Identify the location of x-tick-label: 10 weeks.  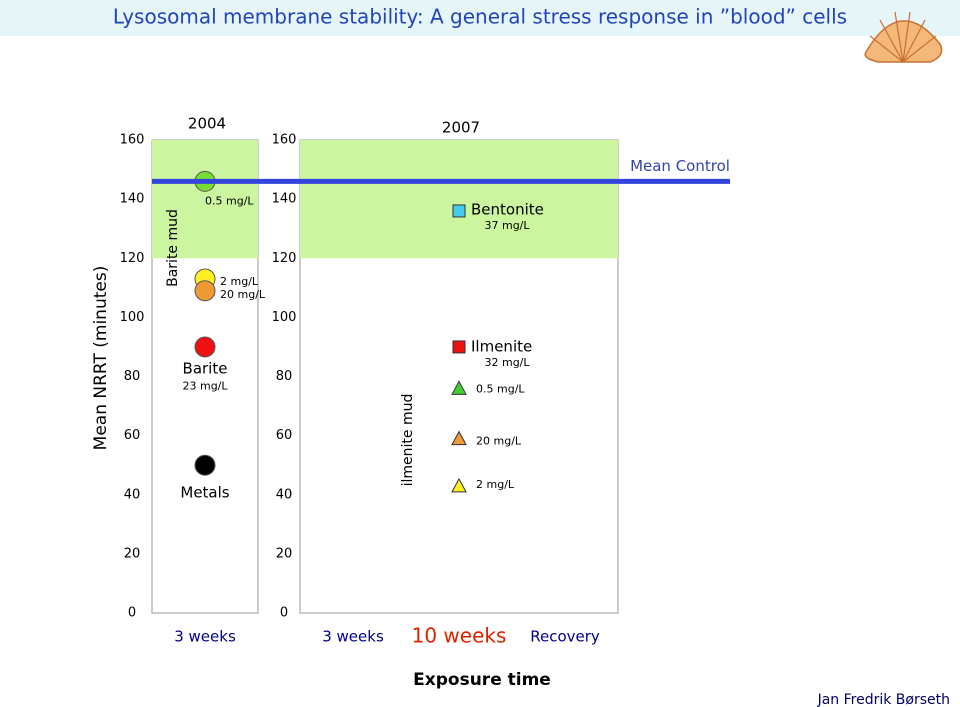
(459, 636).